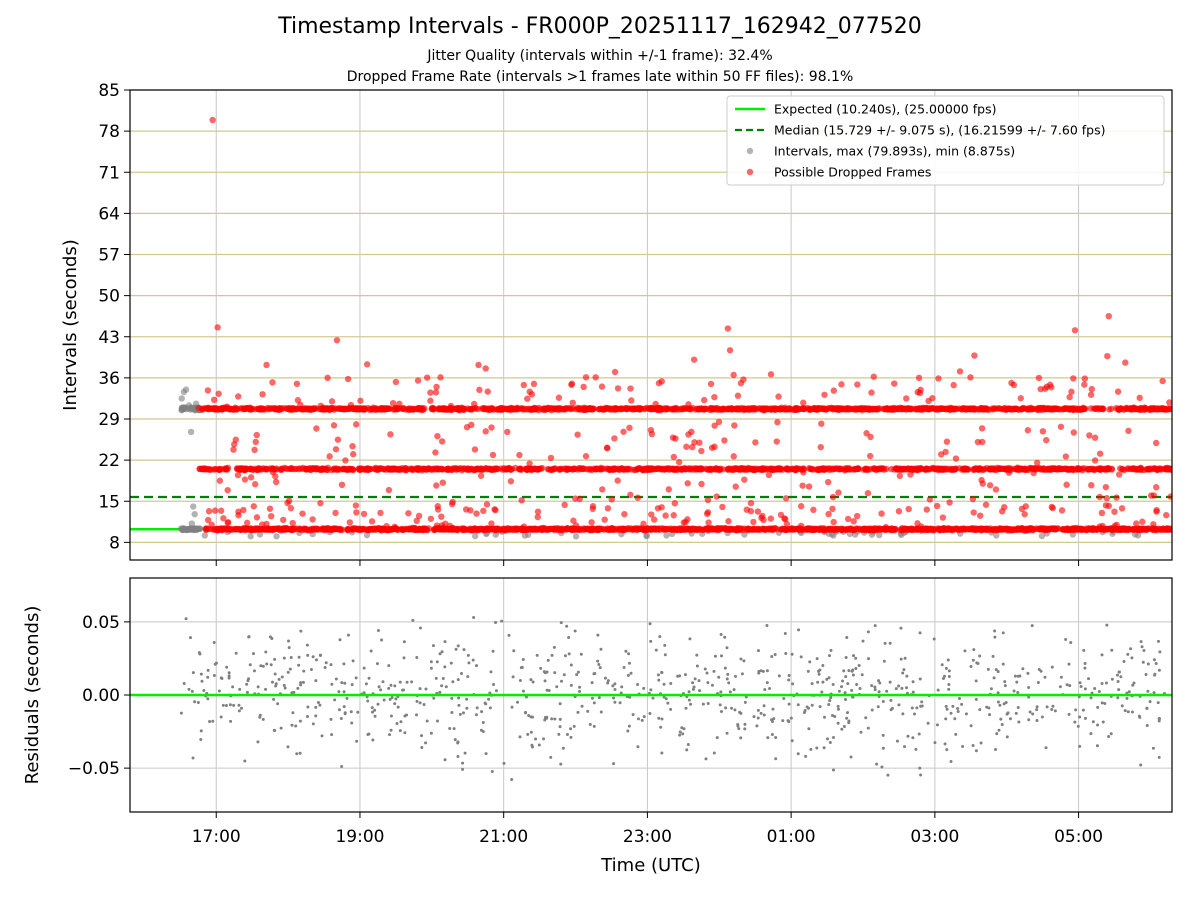 The image size is (1200, 900). I want to click on top-ytick-label: 71, so click(109, 173).